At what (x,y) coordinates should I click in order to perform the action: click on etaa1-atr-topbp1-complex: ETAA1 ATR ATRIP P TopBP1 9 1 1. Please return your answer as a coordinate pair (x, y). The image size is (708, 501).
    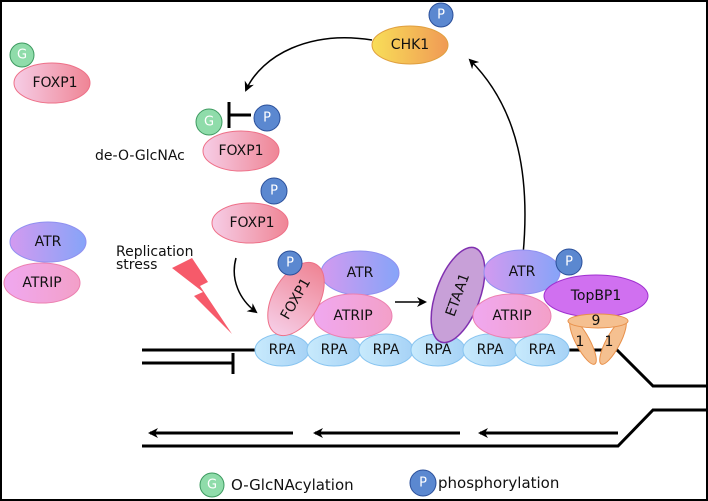
    Looking at the image, I should click on (539, 305).